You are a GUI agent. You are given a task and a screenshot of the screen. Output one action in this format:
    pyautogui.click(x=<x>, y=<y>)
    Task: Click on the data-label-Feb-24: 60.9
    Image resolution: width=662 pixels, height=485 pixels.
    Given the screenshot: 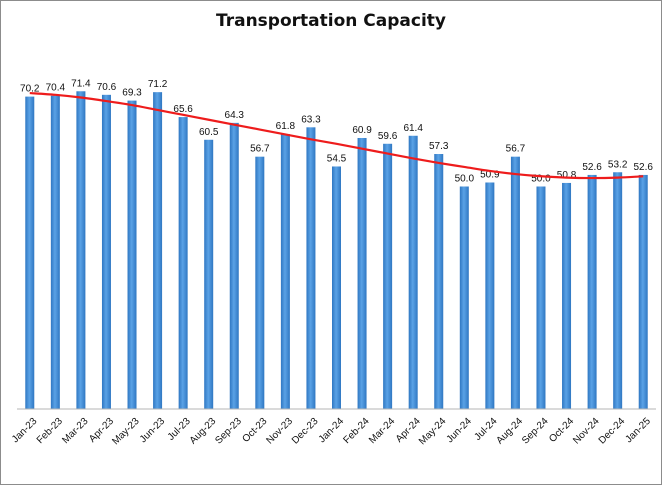 What is the action you would take?
    pyautogui.click(x=362, y=130)
    